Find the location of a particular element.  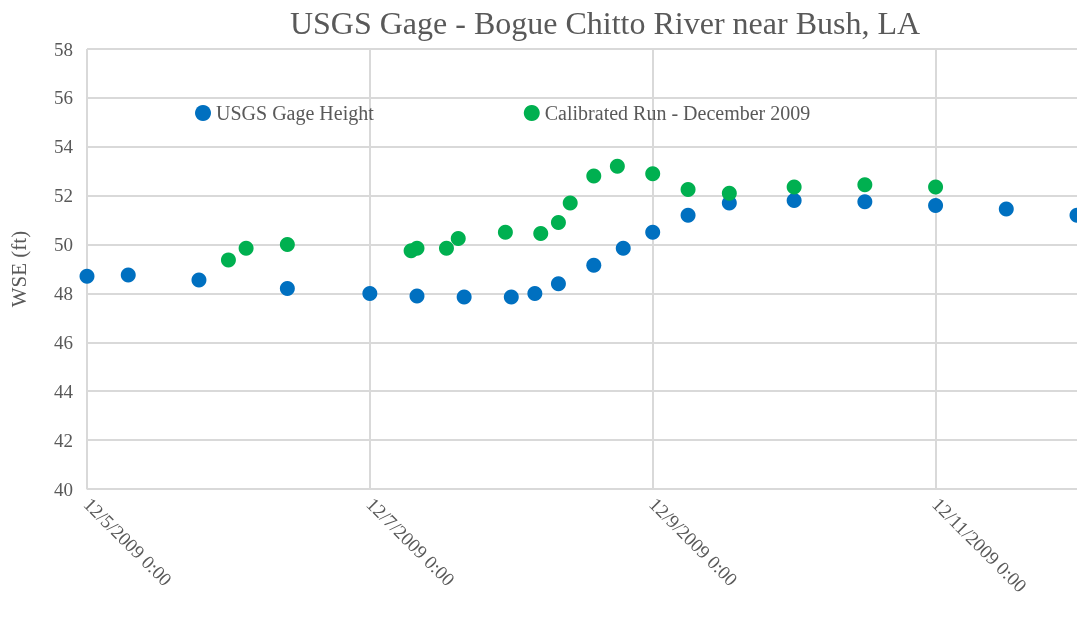

y-tick-label: 52 is located at coordinates (63, 196).